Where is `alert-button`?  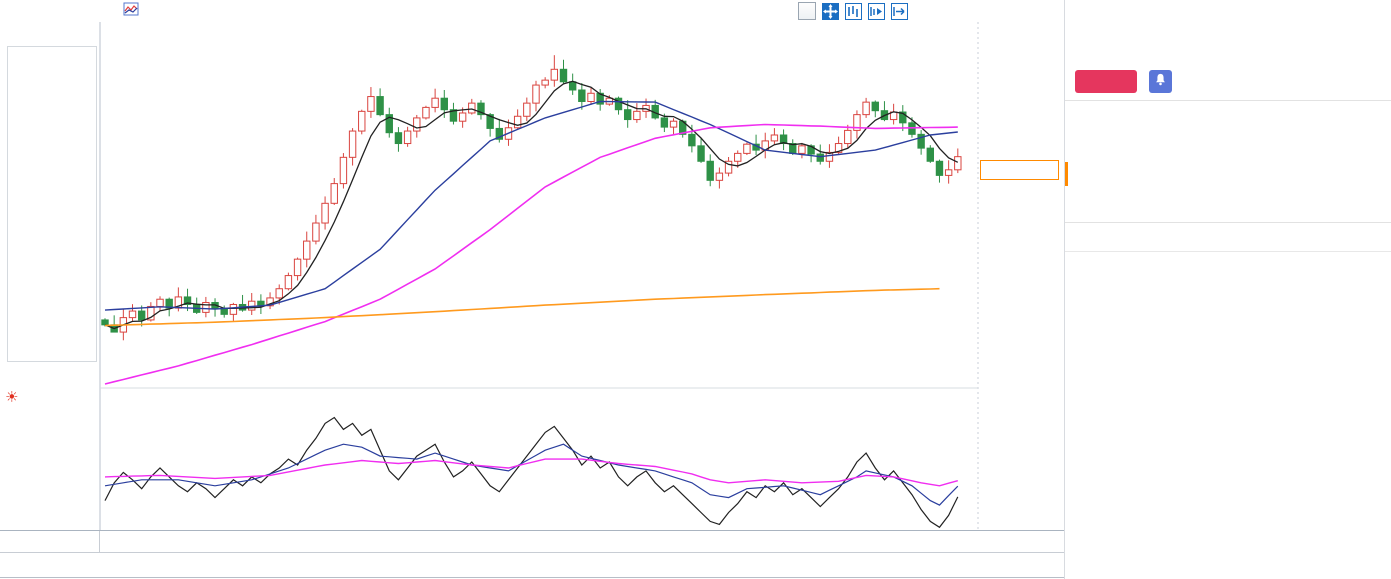 alert-button is located at coordinates (1160, 81).